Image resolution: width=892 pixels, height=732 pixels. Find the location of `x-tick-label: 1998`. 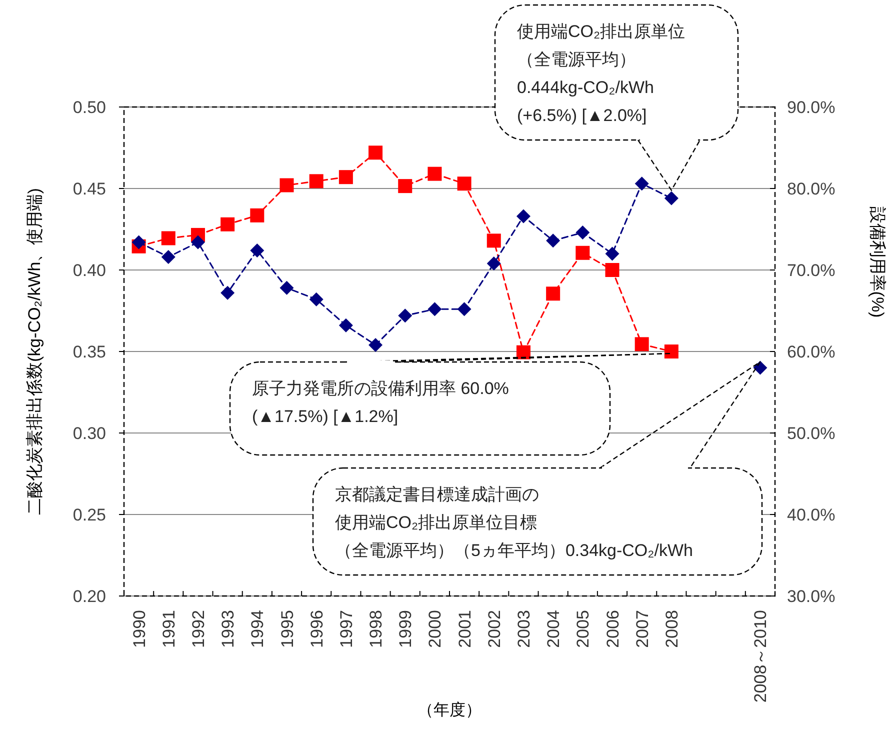

x-tick-label: 1998 is located at coordinates (376, 629).